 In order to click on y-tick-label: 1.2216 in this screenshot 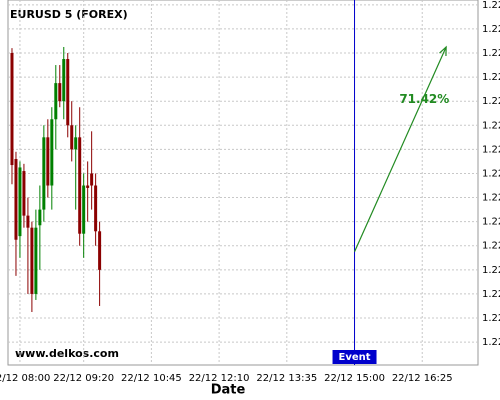, I will do `click(491, 173)`.